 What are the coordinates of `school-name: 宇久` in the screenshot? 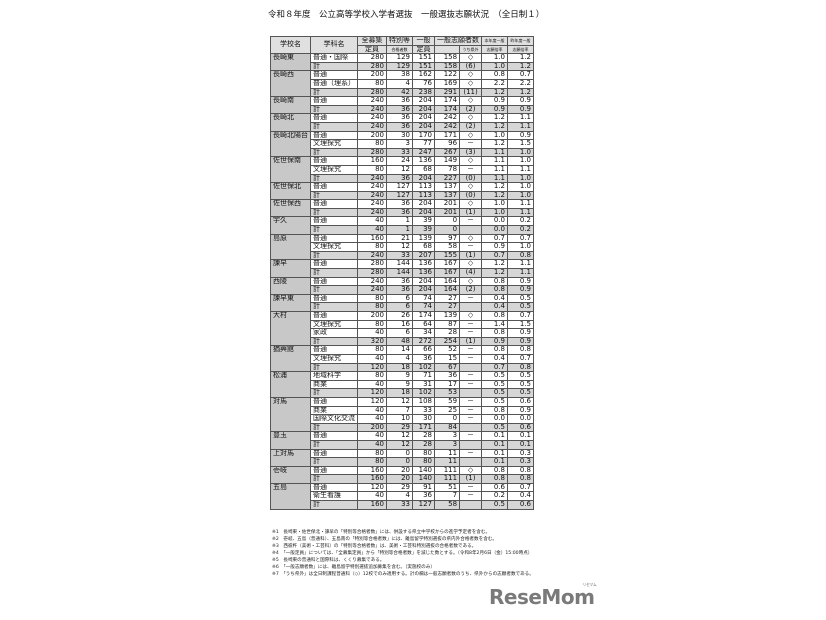 It's located at (290, 225).